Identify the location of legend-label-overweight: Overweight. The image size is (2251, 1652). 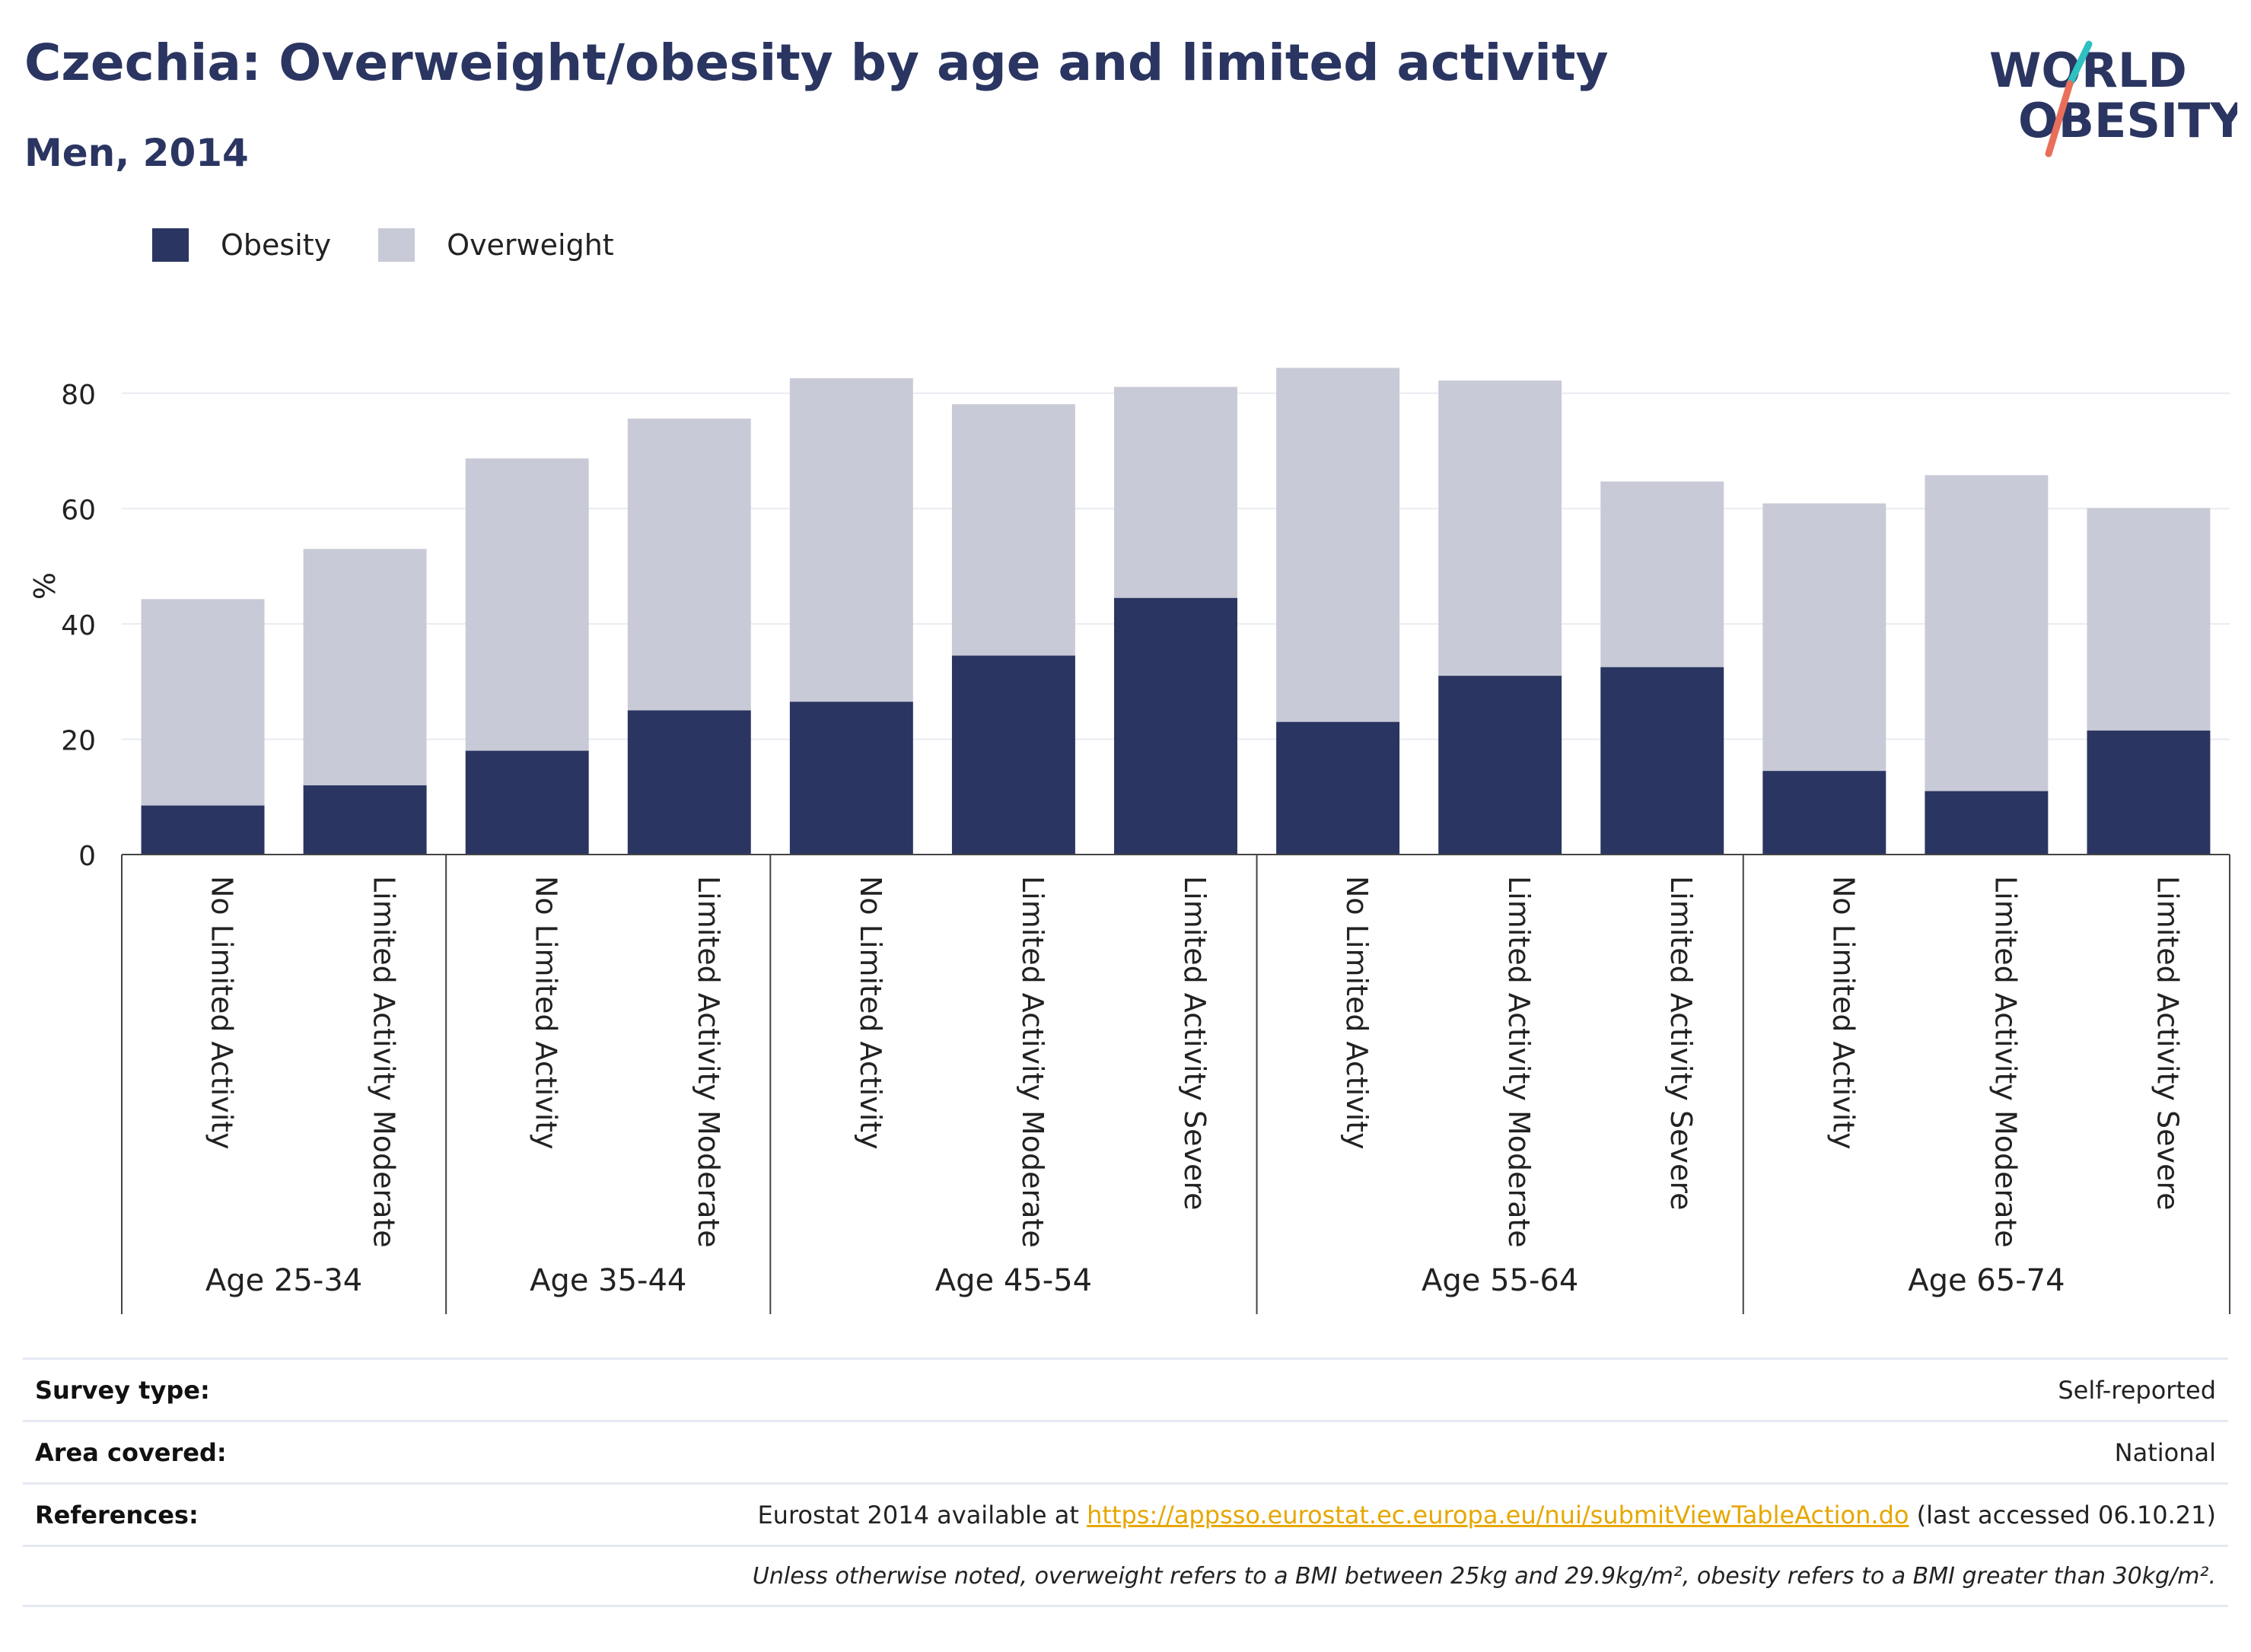
(530, 245).